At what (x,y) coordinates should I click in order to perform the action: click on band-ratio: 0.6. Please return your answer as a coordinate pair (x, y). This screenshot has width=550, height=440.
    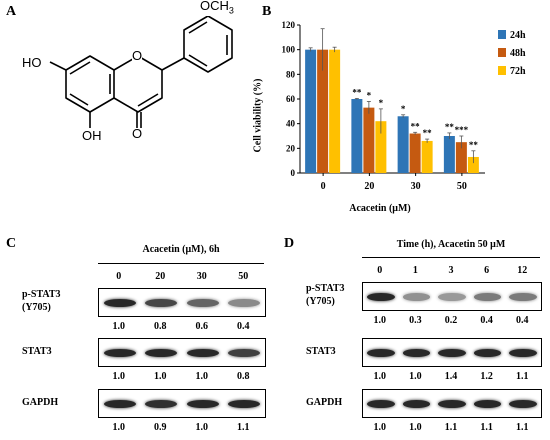
    Looking at the image, I should click on (202, 326).